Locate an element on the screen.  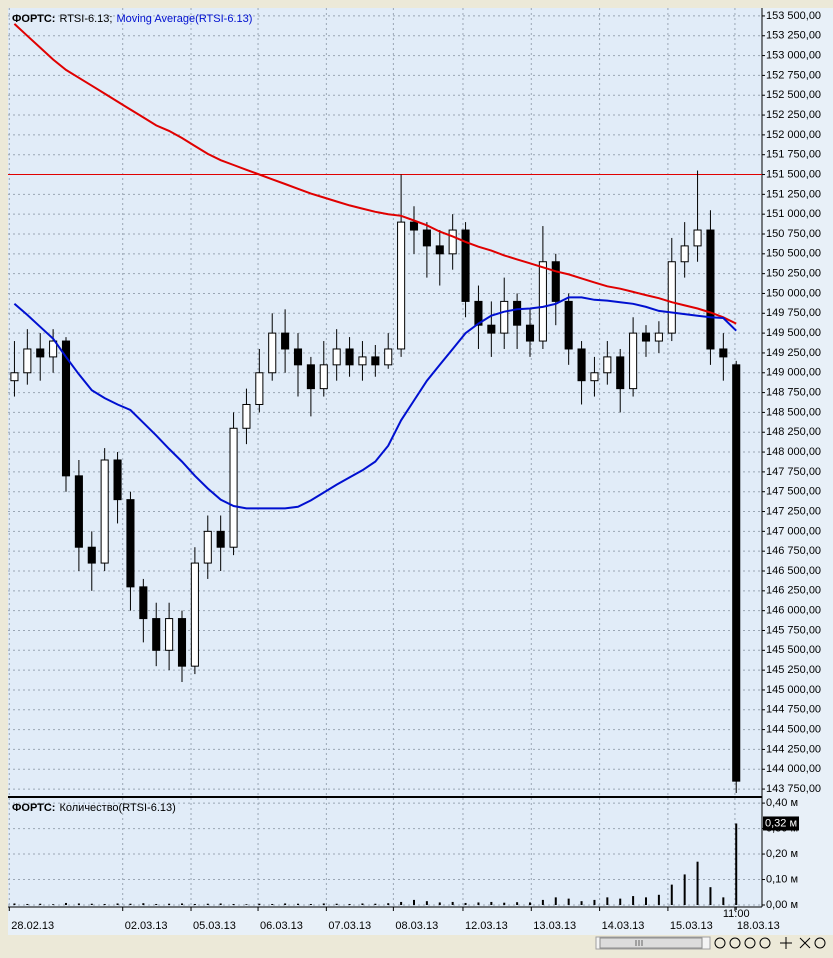
y-tick-label: 148 250,00 is located at coordinates (793, 432).